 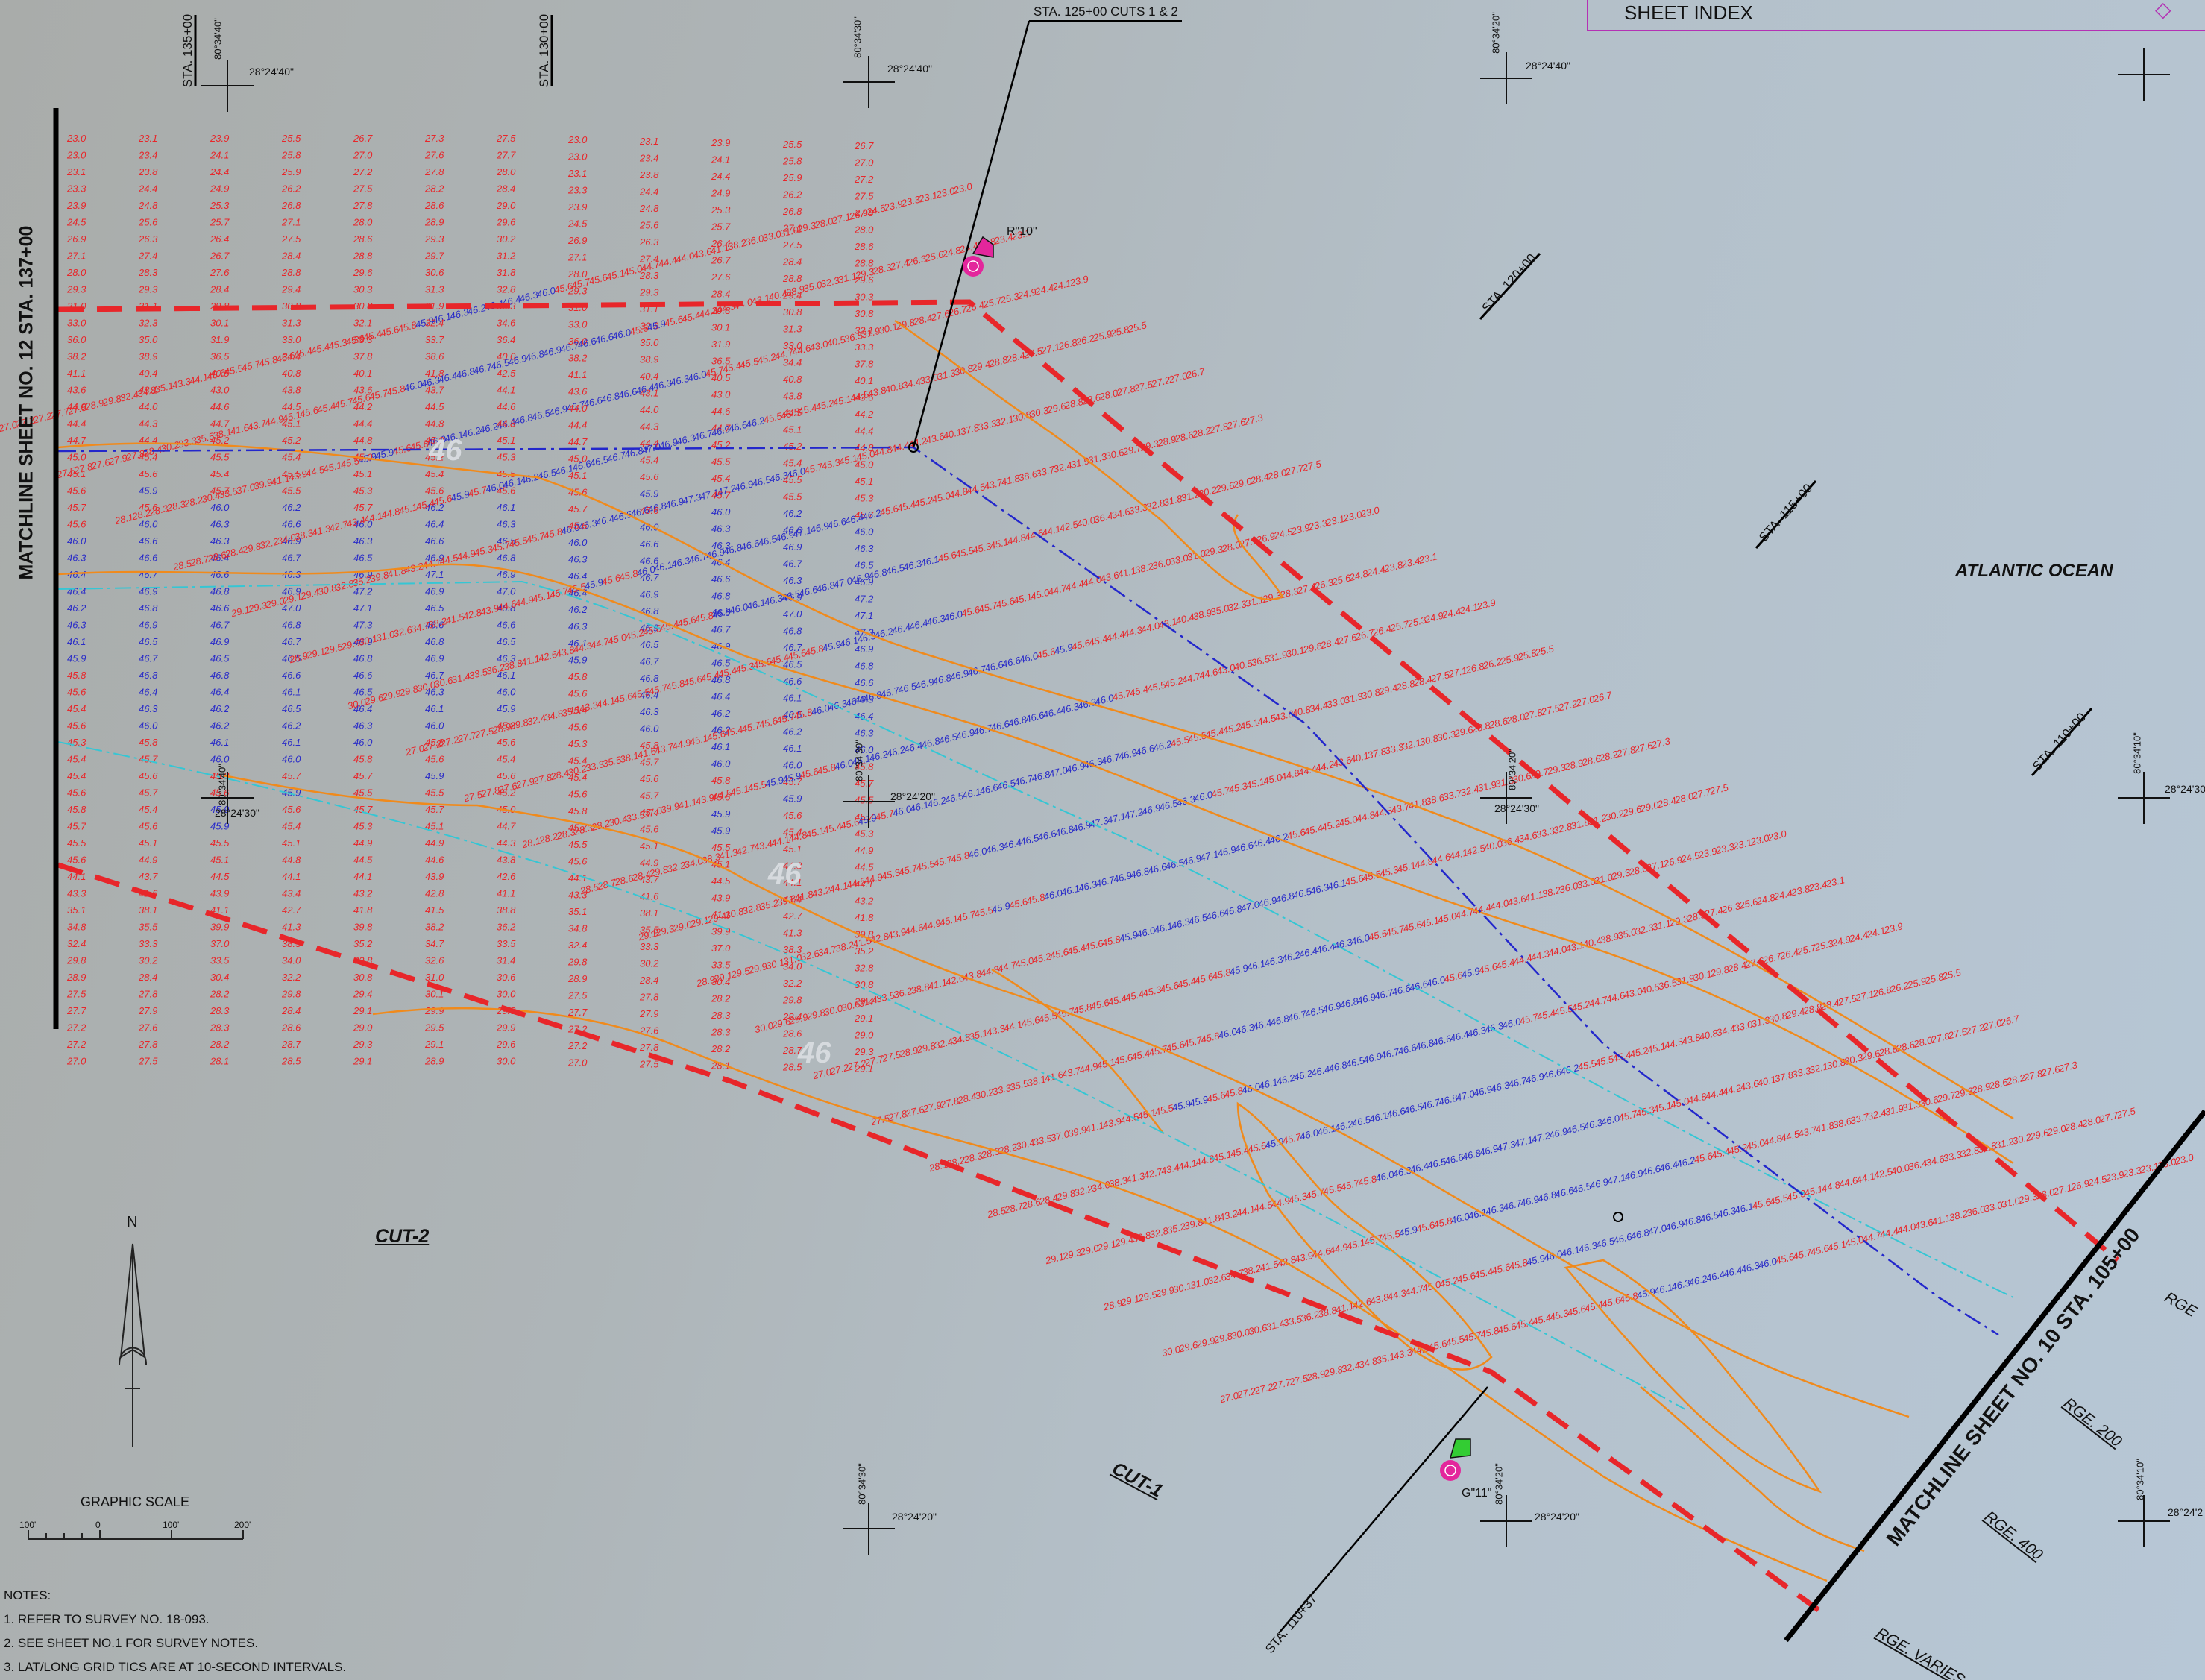 I want to click on sounding-value: 25.7, so click(x=1399, y=626).